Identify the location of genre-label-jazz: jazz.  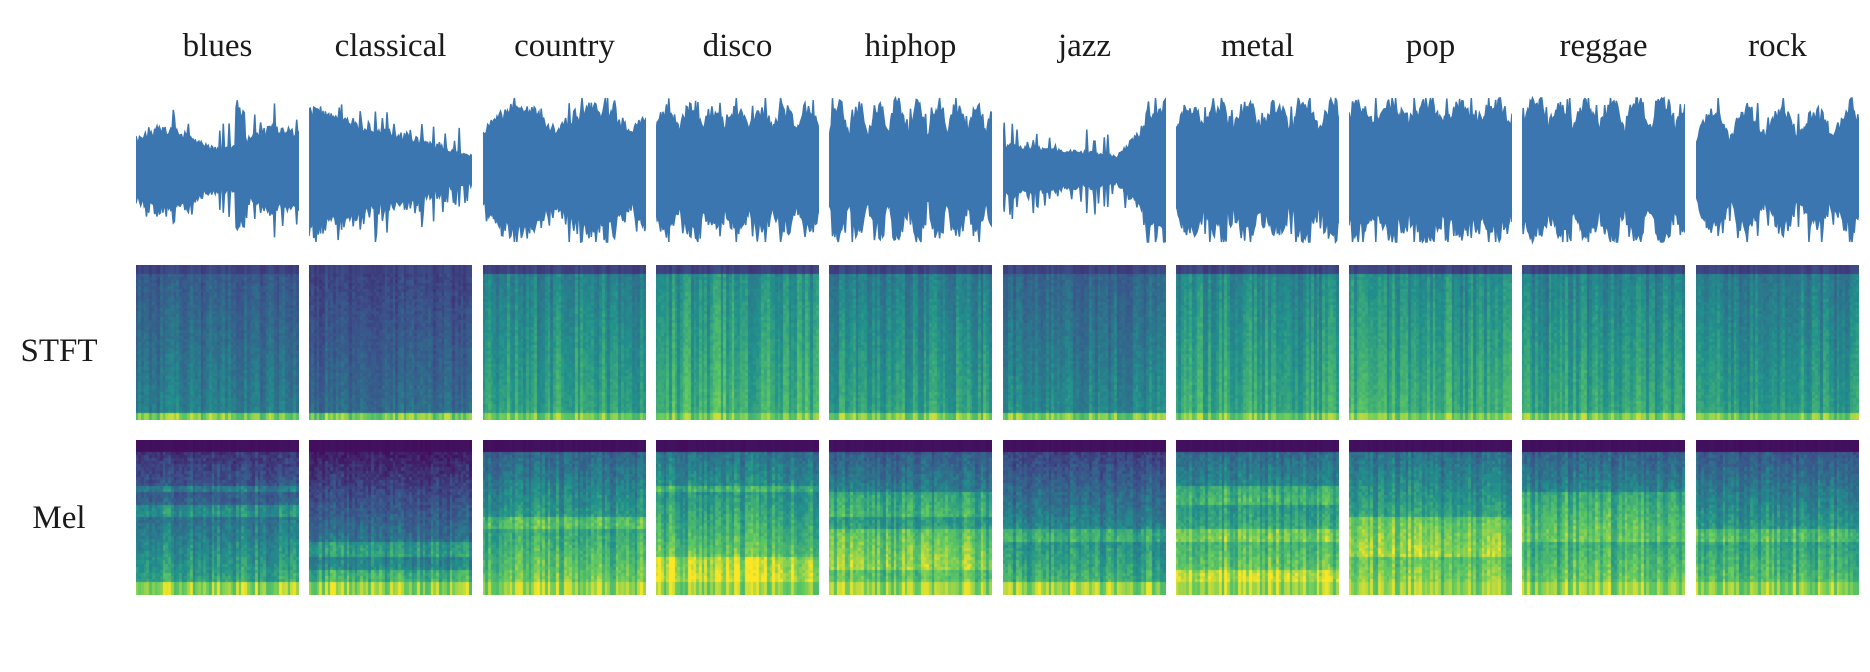
(1084, 46).